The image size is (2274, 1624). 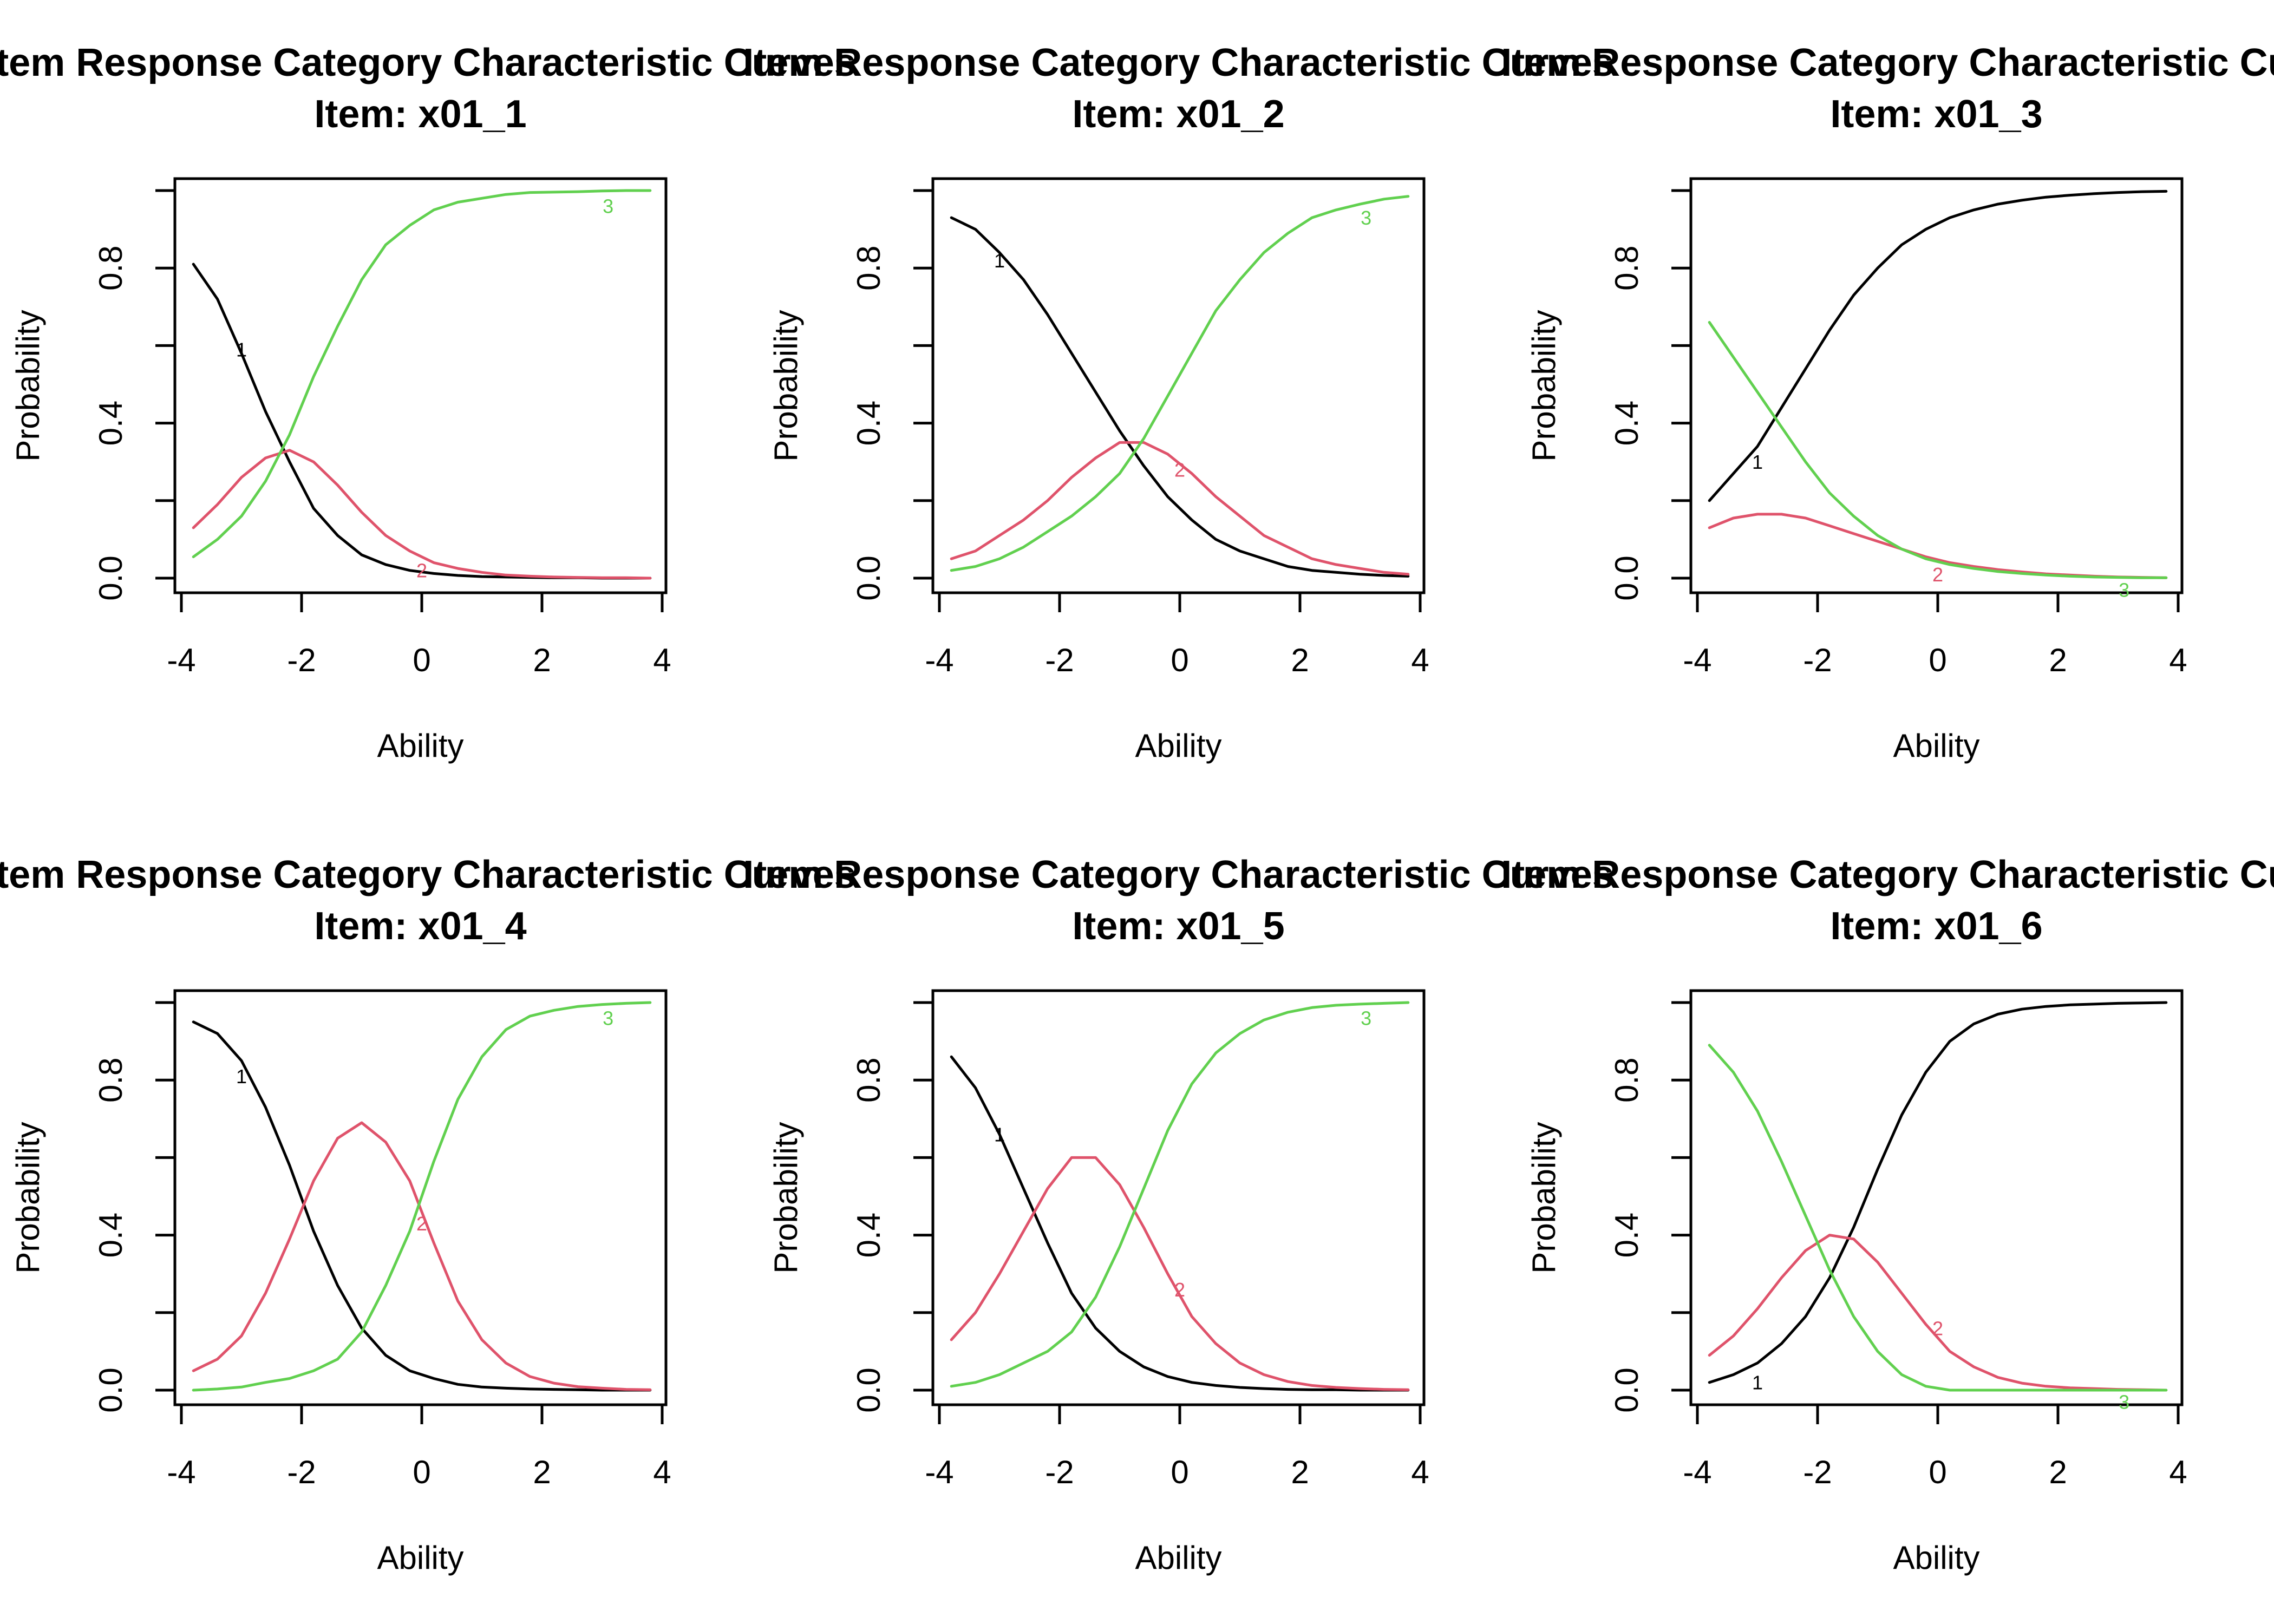 I want to click on panel-subtitle: Item: x01_1, so click(x=420, y=114).